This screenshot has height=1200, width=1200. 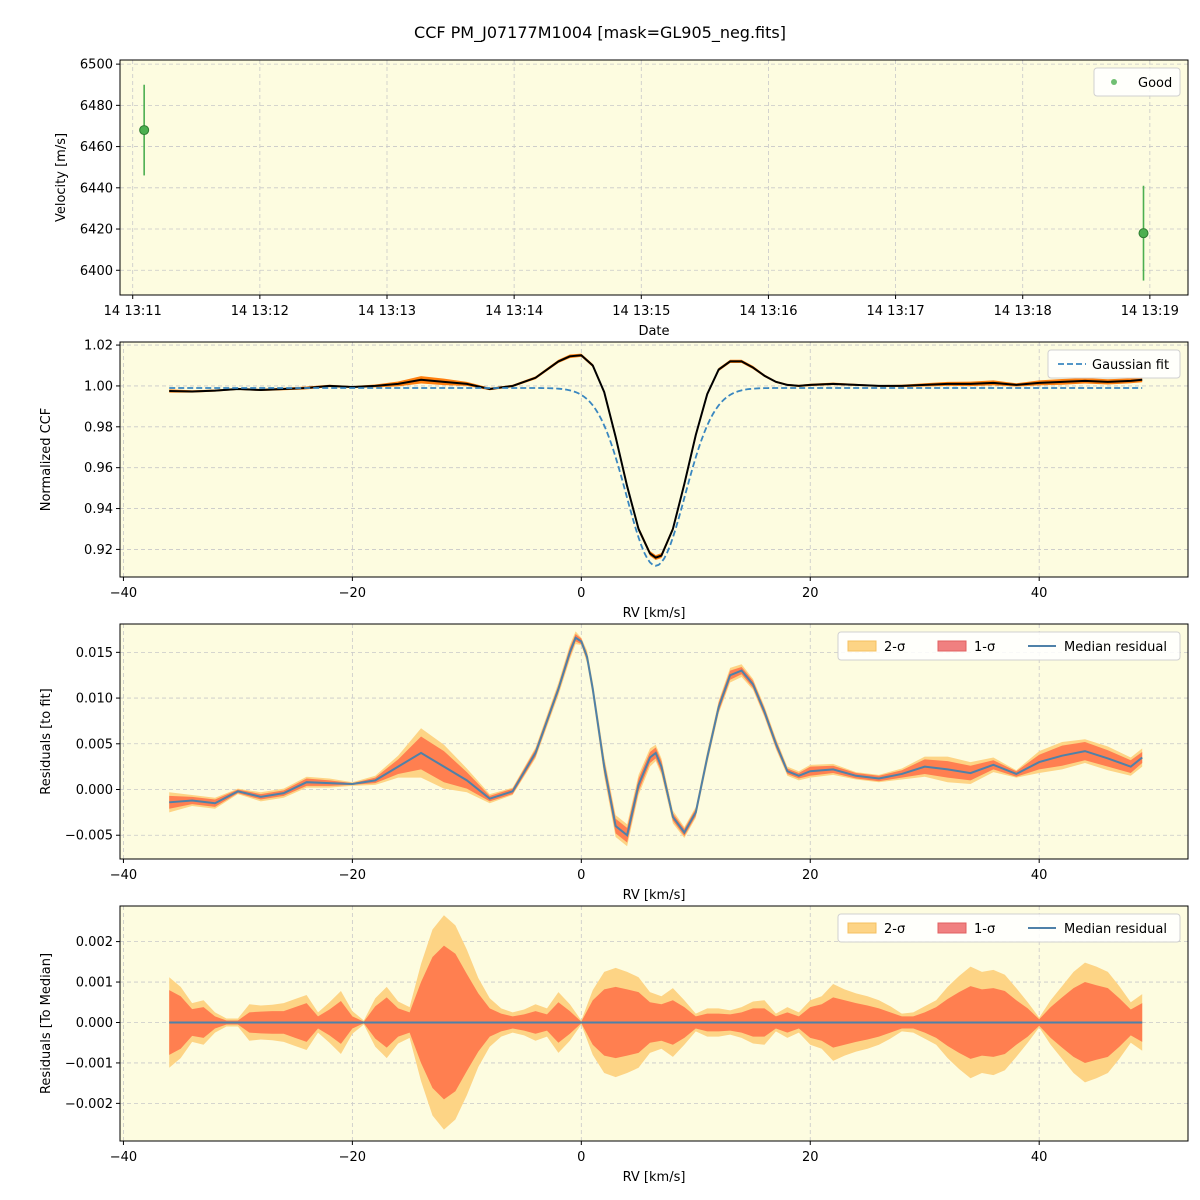 I want to click on y-axis-label: Velocity [m/s], so click(x=61, y=177).